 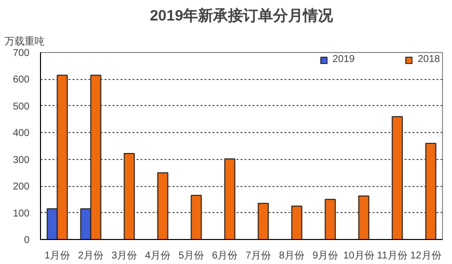 What do you see at coordinates (21, 106) in the screenshot?
I see `y-tick-label: 500` at bounding box center [21, 106].